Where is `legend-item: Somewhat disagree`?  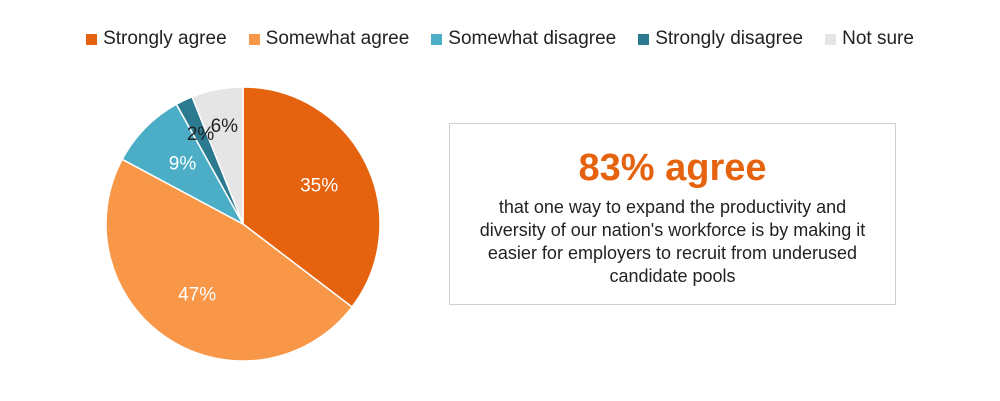 legend-item: Somewhat disagree is located at coordinates (523, 39).